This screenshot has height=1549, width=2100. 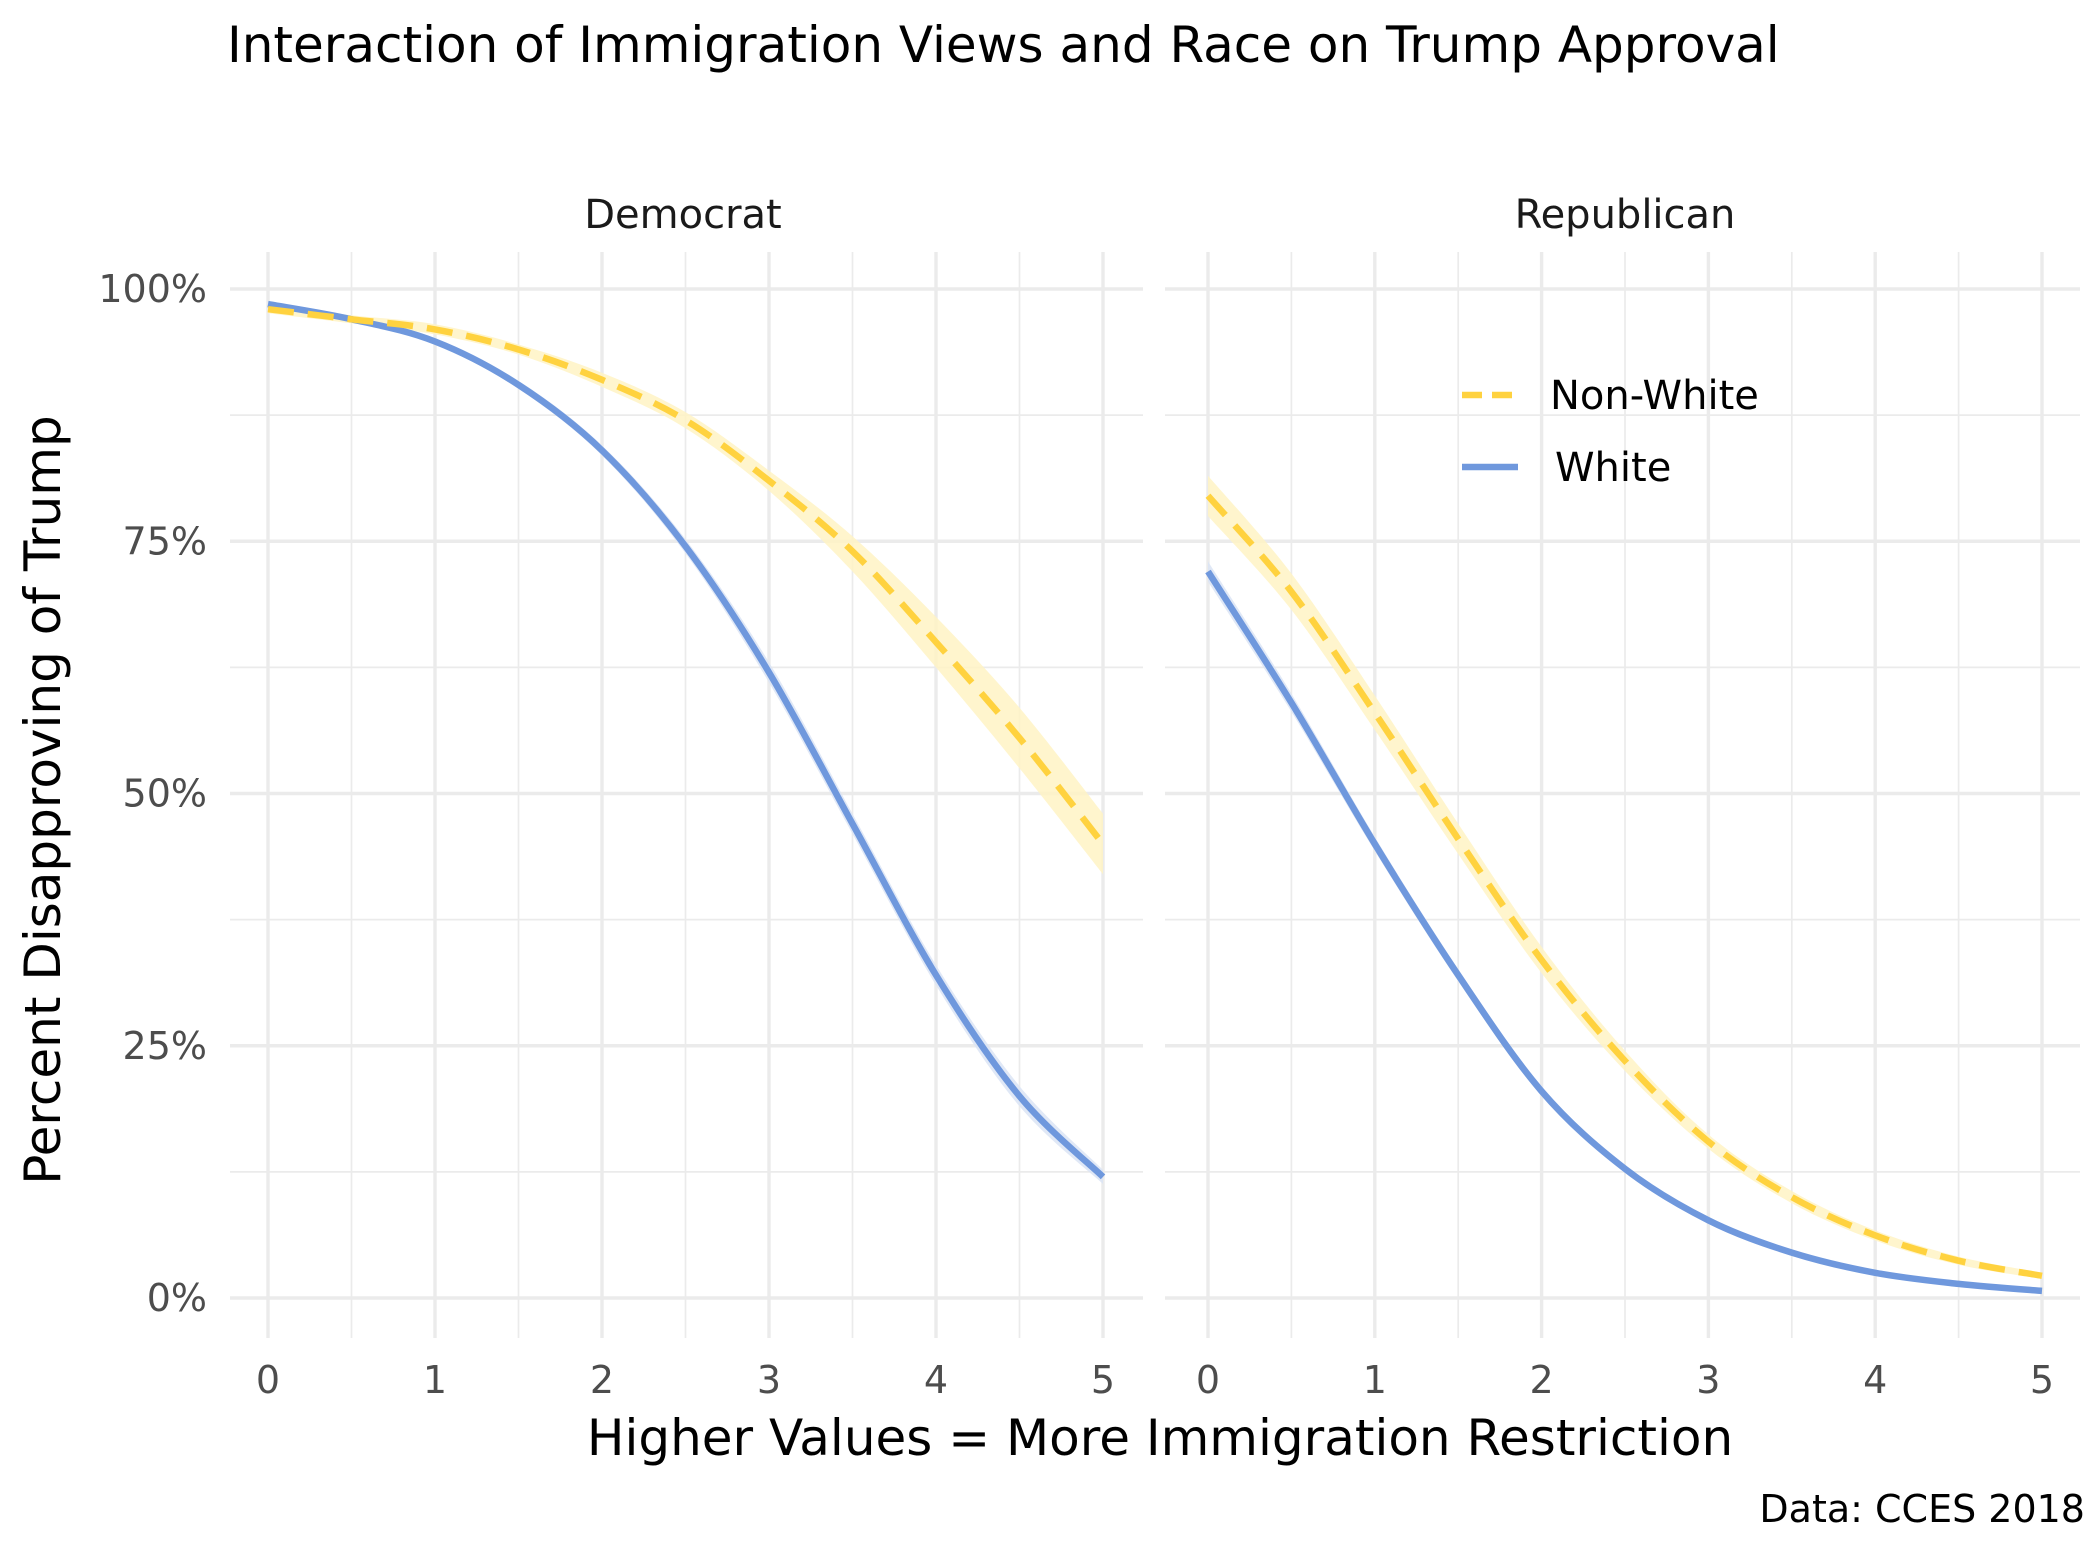 What do you see at coordinates (685, 1380) in the screenshot?
I see `panel-democrat-x-ticks: 0 1 2 3 4 5` at bounding box center [685, 1380].